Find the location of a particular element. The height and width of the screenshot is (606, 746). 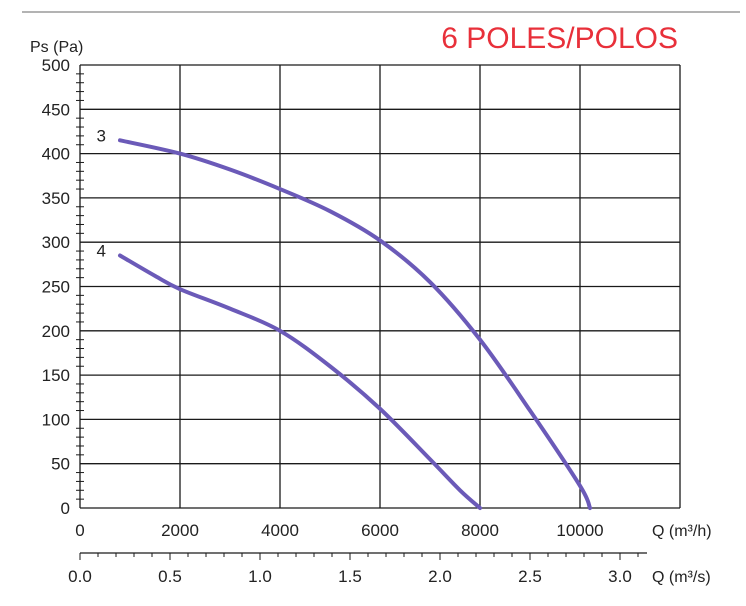

chart-title: 6 POLES/POLOS is located at coordinates (559, 38).